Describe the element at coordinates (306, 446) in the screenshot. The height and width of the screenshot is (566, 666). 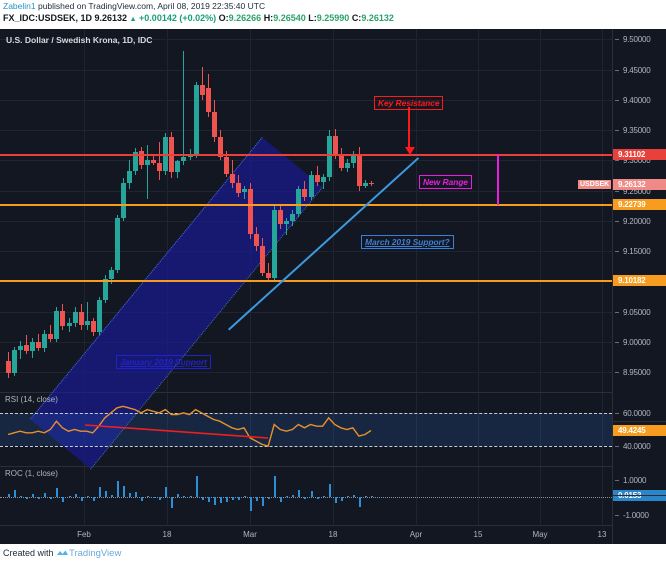
I see `rsi-lower-band-line` at that location.